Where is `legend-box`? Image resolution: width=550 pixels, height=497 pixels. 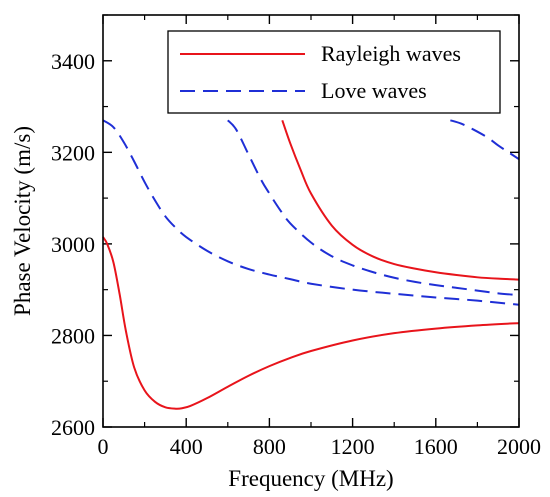 legend-box is located at coordinates (334, 72).